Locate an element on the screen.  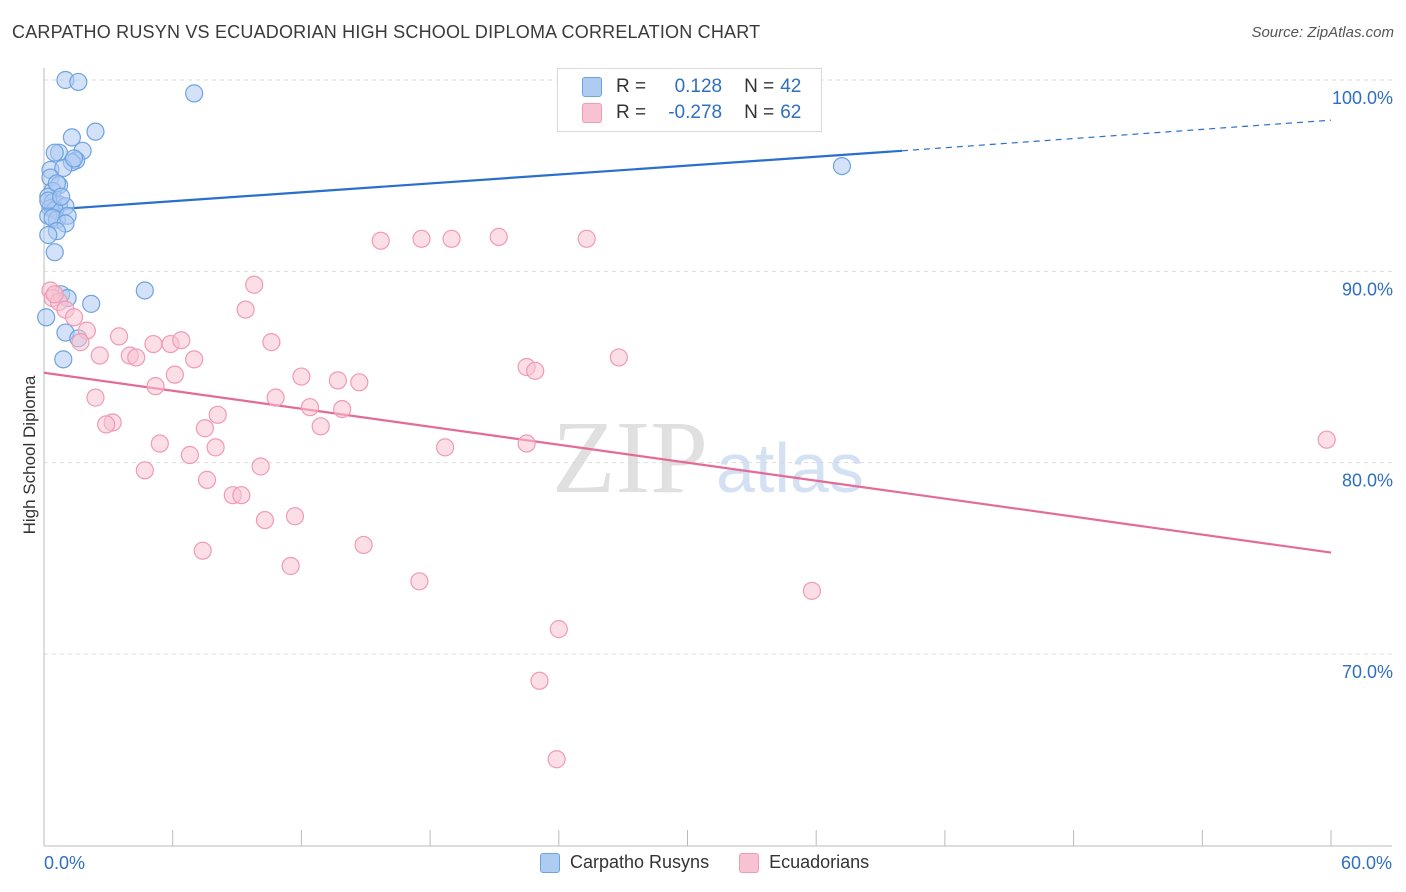
r-label: R = is located at coordinates (631, 86).